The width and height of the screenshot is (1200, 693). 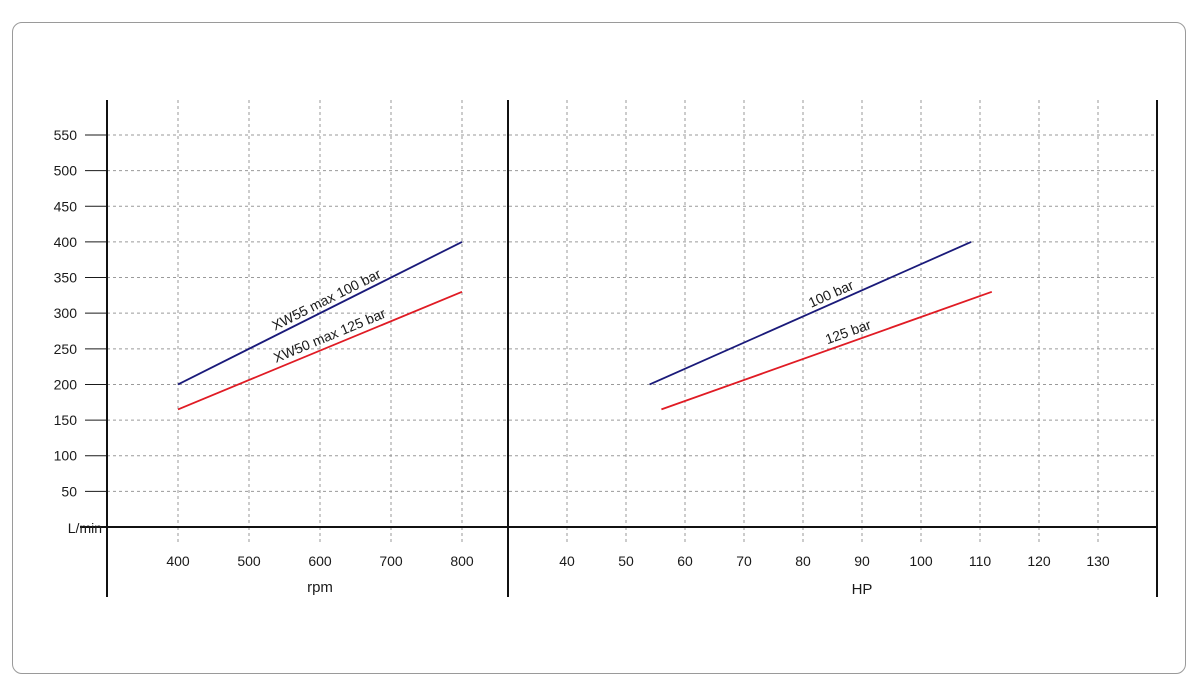 What do you see at coordinates (66, 349) in the screenshot?
I see `y-tick-label: 250` at bounding box center [66, 349].